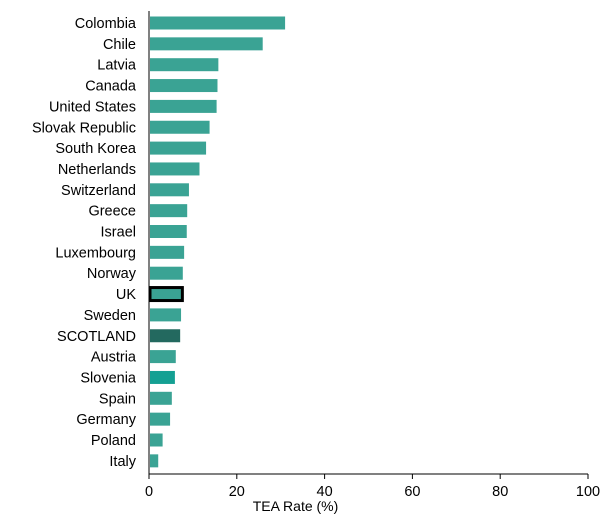 The image size is (612, 520). Describe the element at coordinates (160, 419) in the screenshot. I see `bar-germany` at that location.